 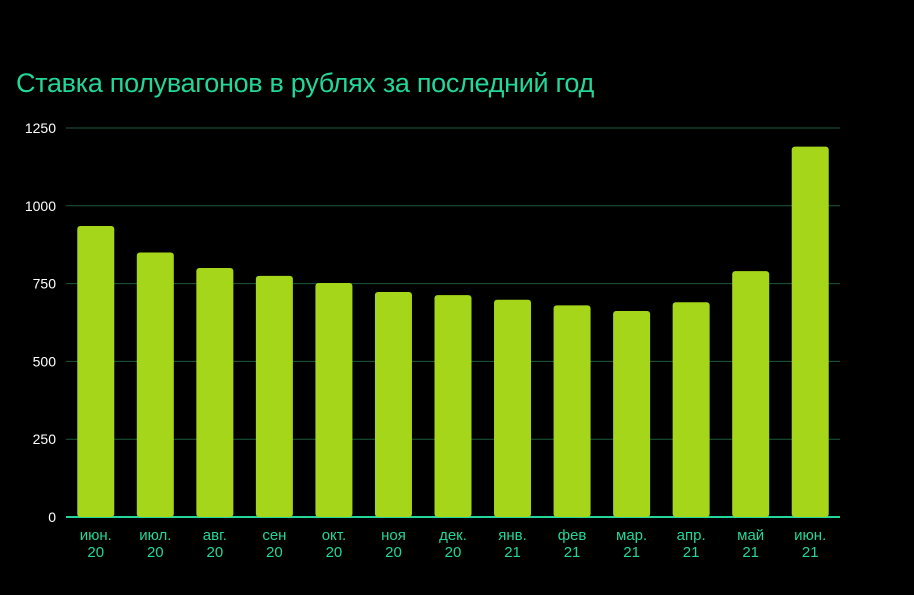 I want to click on x-tick-label: июн. 20, so click(x=96, y=544).